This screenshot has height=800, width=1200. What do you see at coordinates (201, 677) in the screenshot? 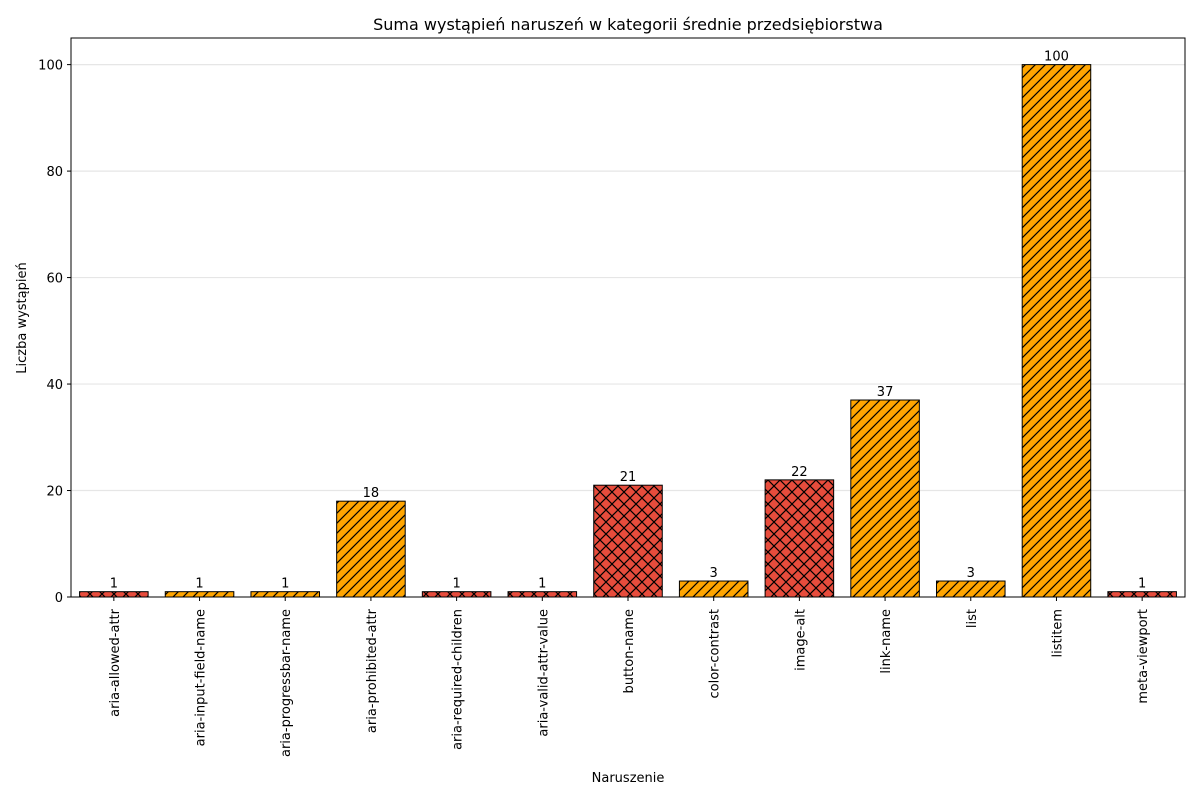
I see `x-tick-label: aria-input-field-name` at bounding box center [201, 677].